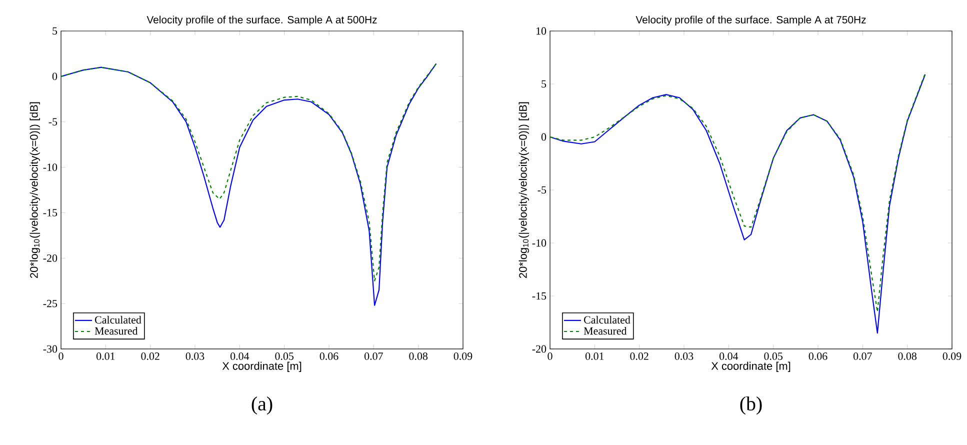 The height and width of the screenshot is (445, 967). What do you see at coordinates (50, 349) in the screenshot?
I see `y-tick-label: -30` at bounding box center [50, 349].